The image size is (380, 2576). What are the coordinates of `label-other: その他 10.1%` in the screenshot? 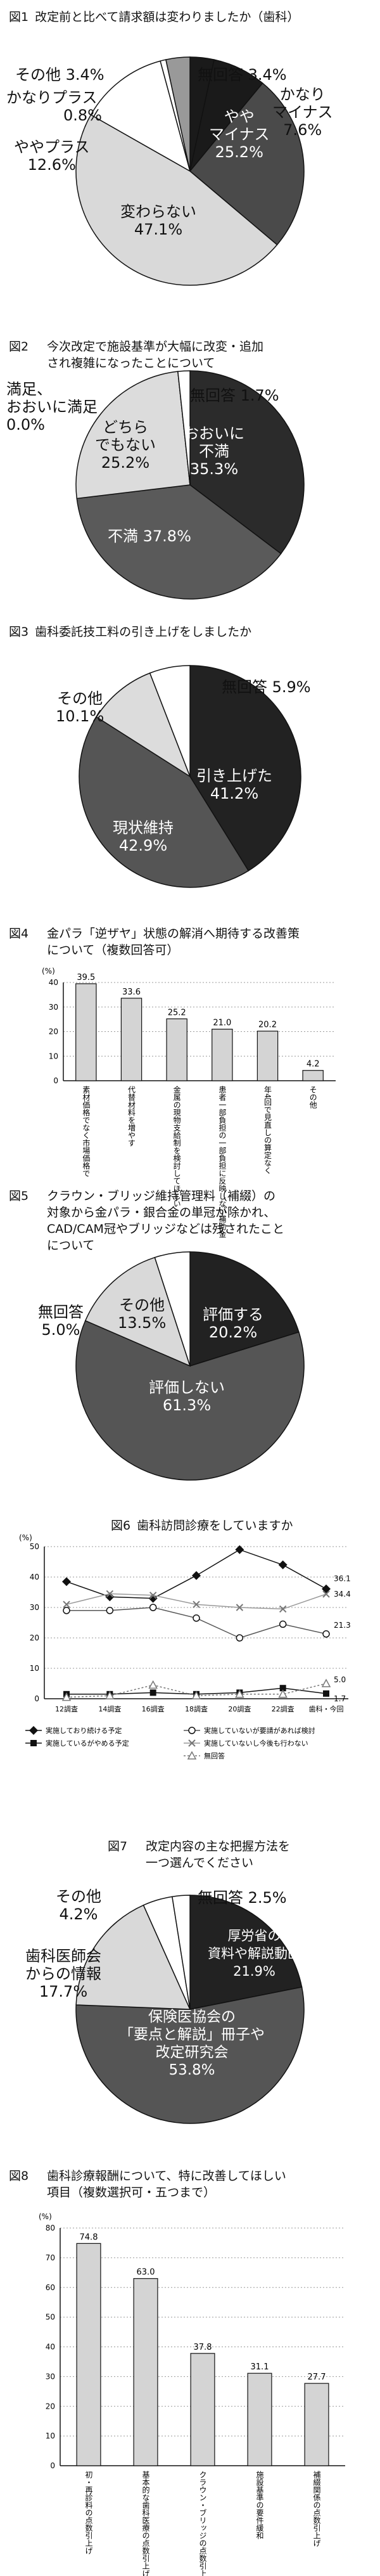 It's located at (80, 708).